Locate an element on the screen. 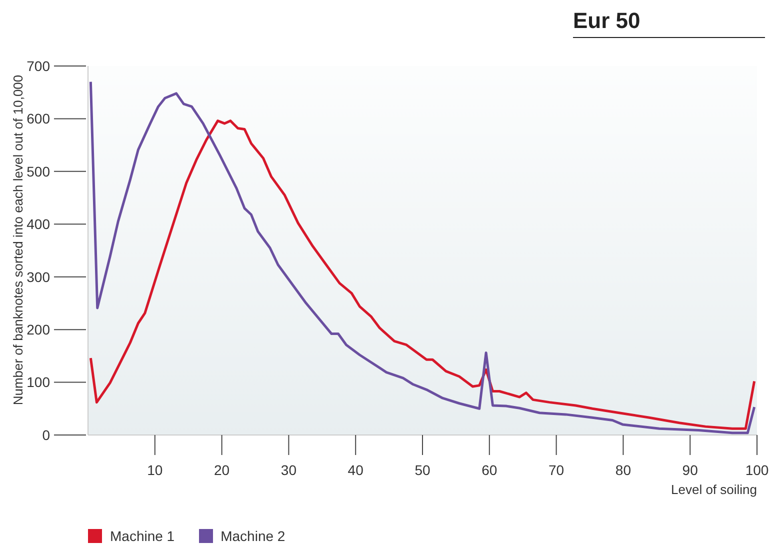 The width and height of the screenshot is (769, 547). y-tick-label: 500 is located at coordinates (38, 171).